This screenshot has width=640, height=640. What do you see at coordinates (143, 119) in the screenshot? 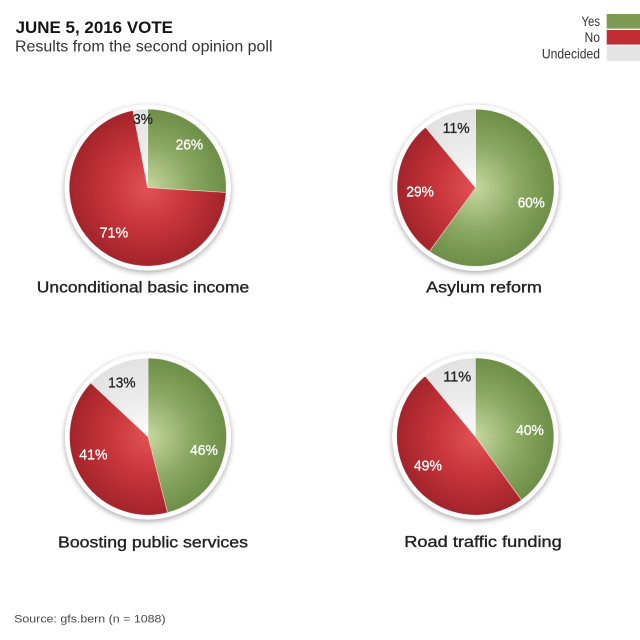
I see `svg-text: 3%` at bounding box center [143, 119].